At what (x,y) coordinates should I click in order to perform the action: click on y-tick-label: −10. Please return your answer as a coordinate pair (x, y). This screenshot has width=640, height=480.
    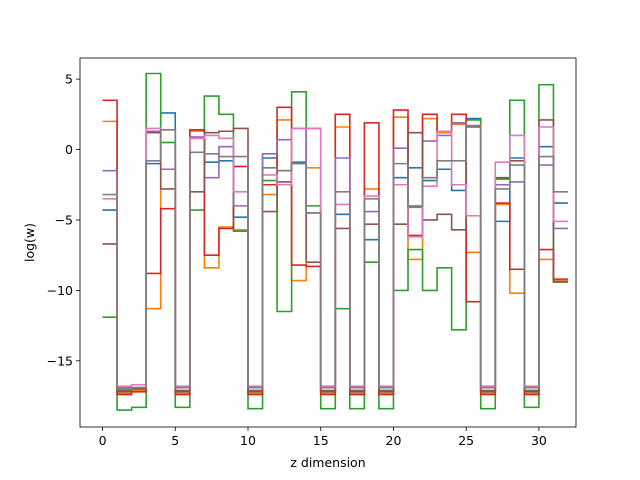
    Looking at the image, I should click on (60, 290).